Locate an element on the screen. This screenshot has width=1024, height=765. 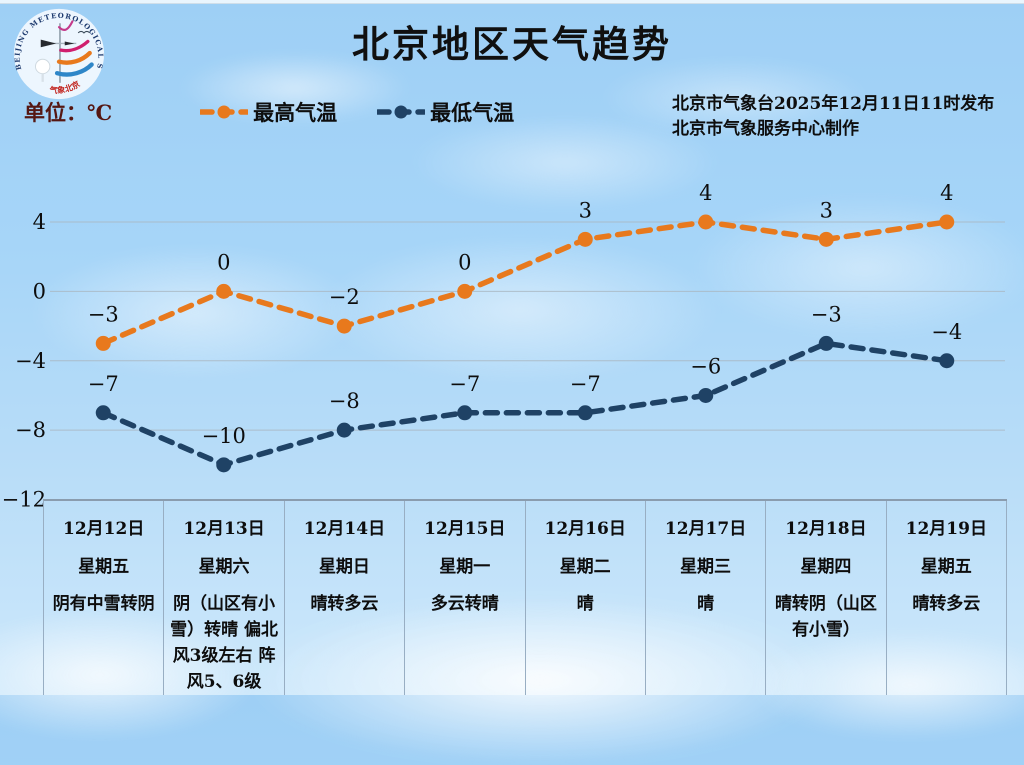
producer-line: 北京市气象服务中心制作 is located at coordinates (765, 129).